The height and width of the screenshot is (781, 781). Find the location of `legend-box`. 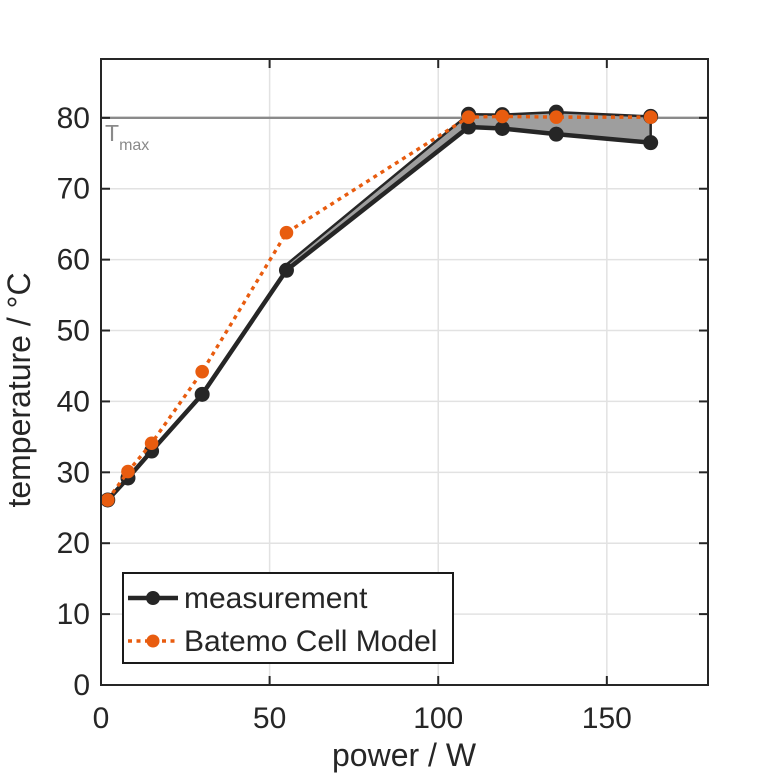

legend-box is located at coordinates (288, 618).